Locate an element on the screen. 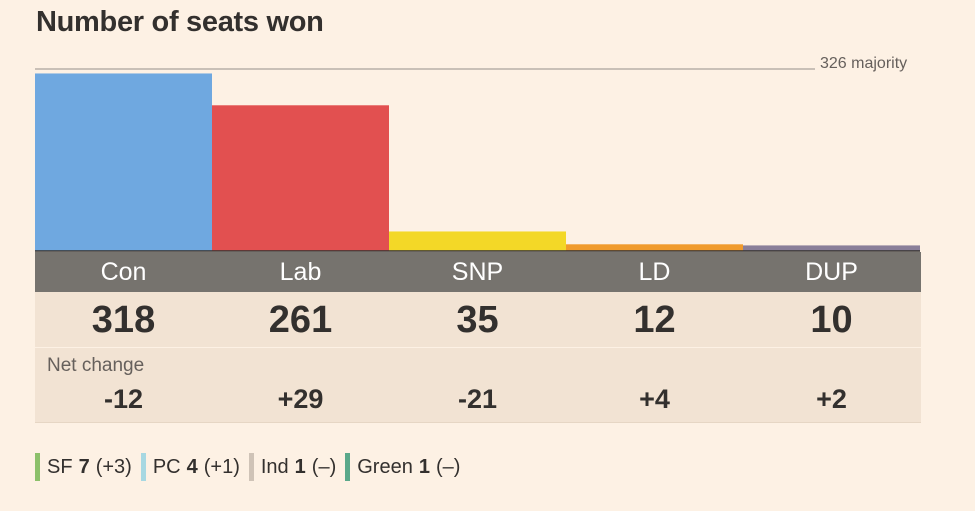  bar-con is located at coordinates (123, 162).